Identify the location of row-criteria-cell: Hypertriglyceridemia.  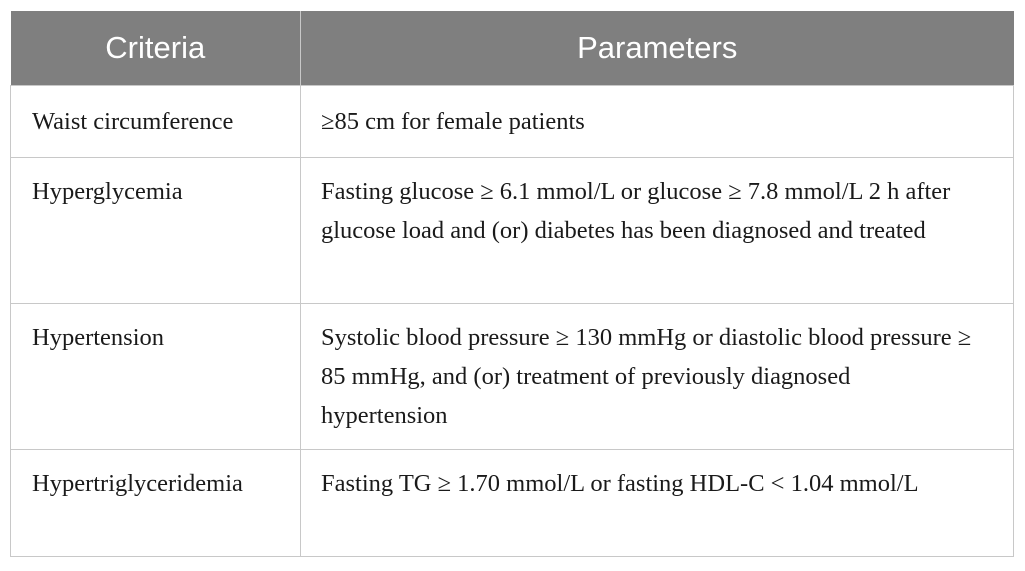
(155, 503).